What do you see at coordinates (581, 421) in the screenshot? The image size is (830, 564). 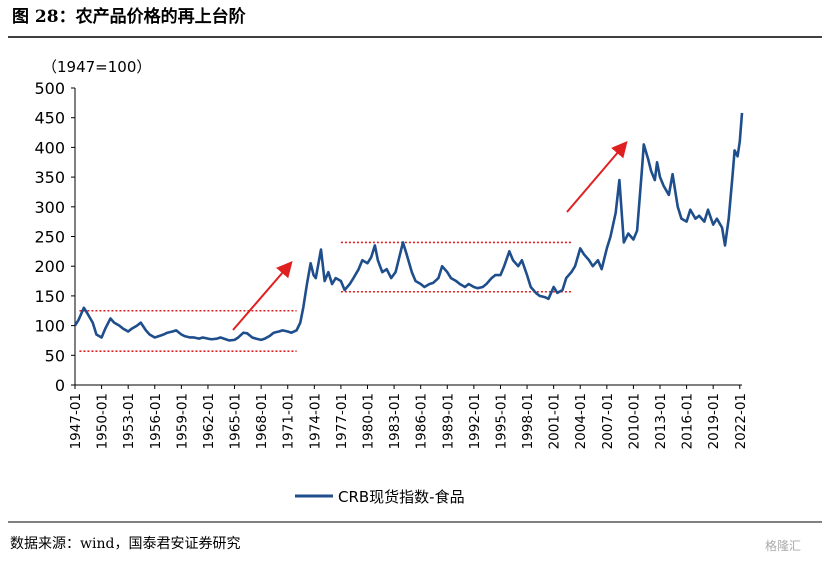 I see `x-tick-label: 2004-01` at bounding box center [581, 421].